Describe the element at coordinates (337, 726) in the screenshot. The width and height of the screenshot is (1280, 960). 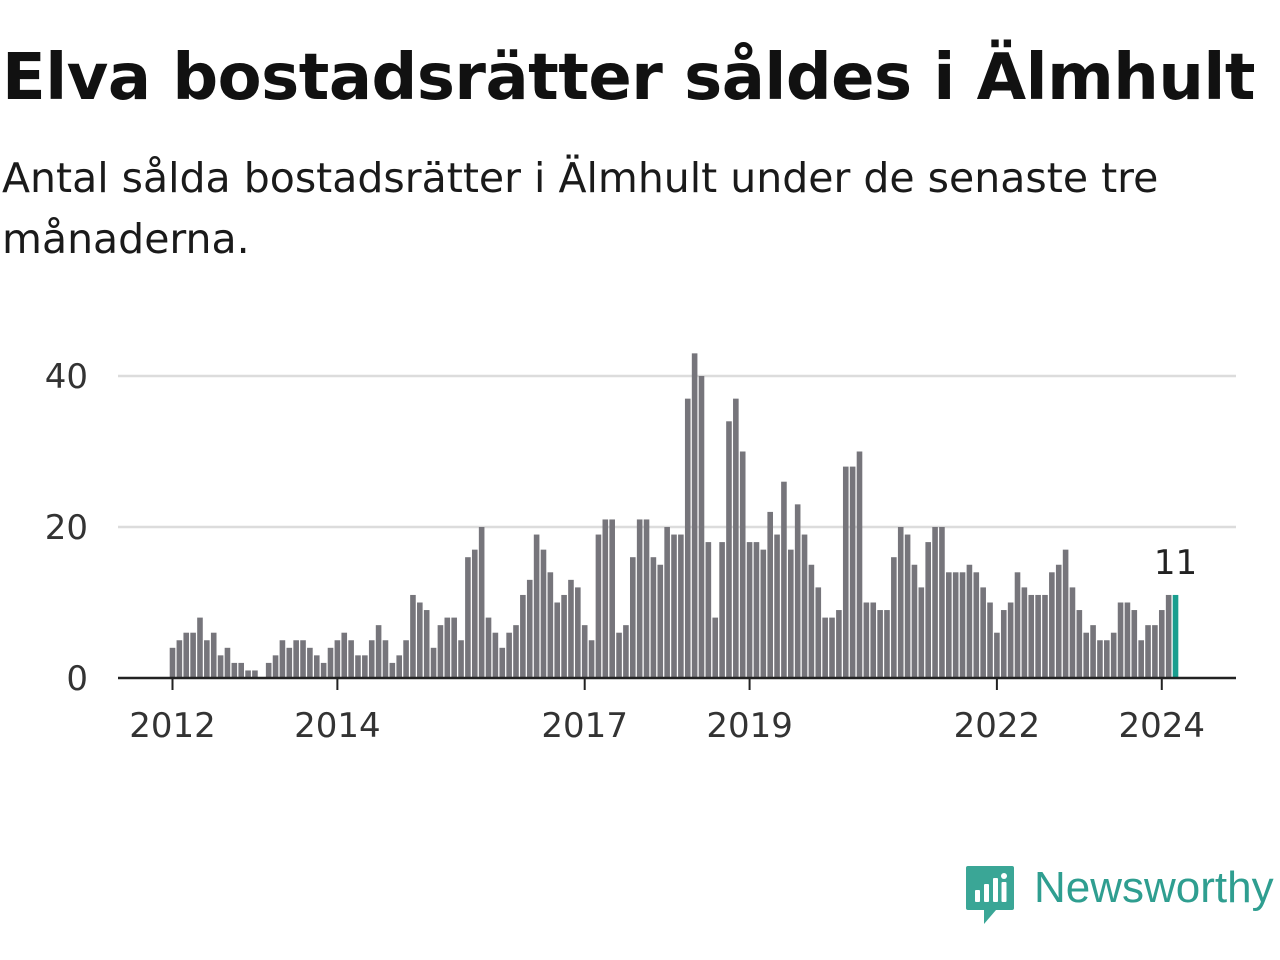
I see `x-tick-label-2014: 2014` at that location.